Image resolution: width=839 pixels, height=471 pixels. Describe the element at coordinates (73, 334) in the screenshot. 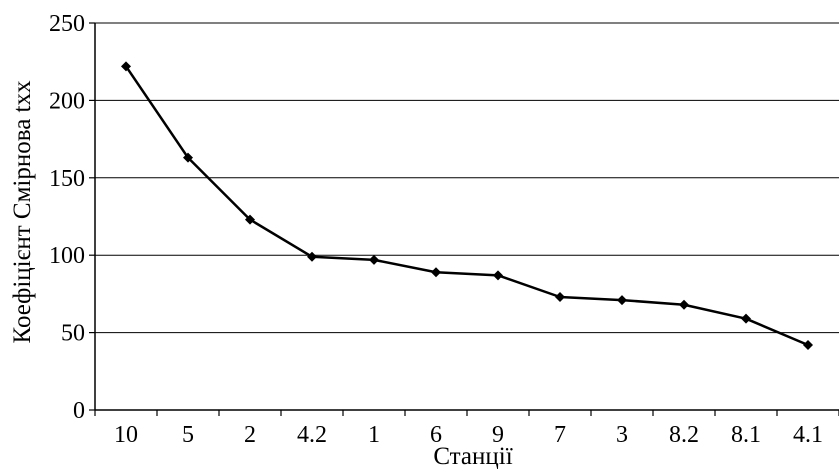

I see `y-tick-label-50: 50` at that location.